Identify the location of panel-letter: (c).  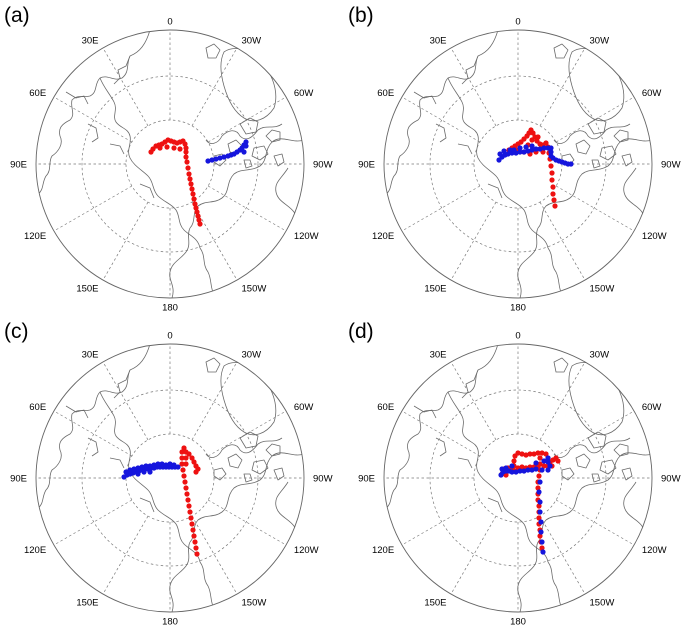
(16, 331).